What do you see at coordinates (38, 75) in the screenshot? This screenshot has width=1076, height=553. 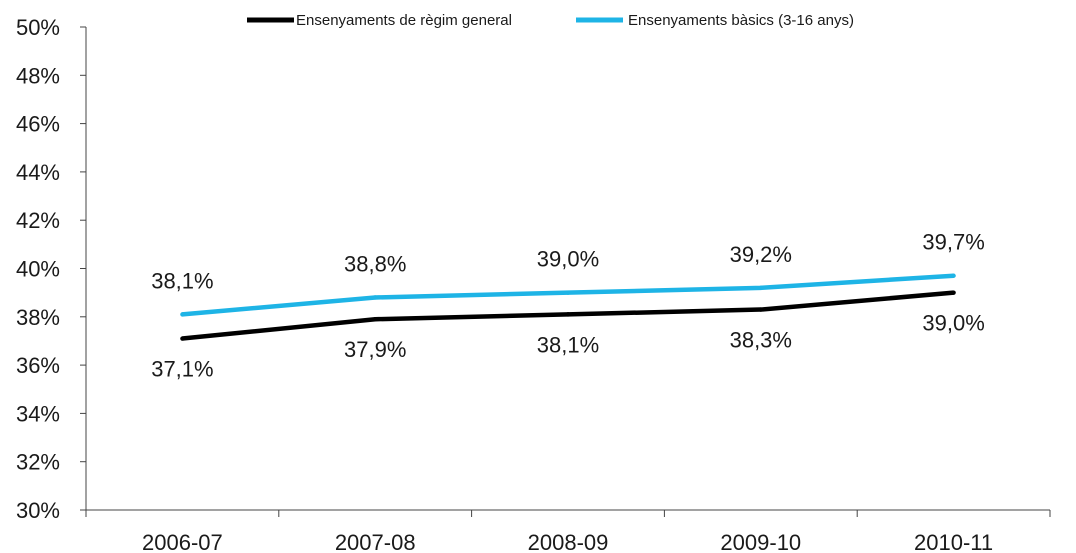 I see `y-tick-label: 48%` at bounding box center [38, 75].